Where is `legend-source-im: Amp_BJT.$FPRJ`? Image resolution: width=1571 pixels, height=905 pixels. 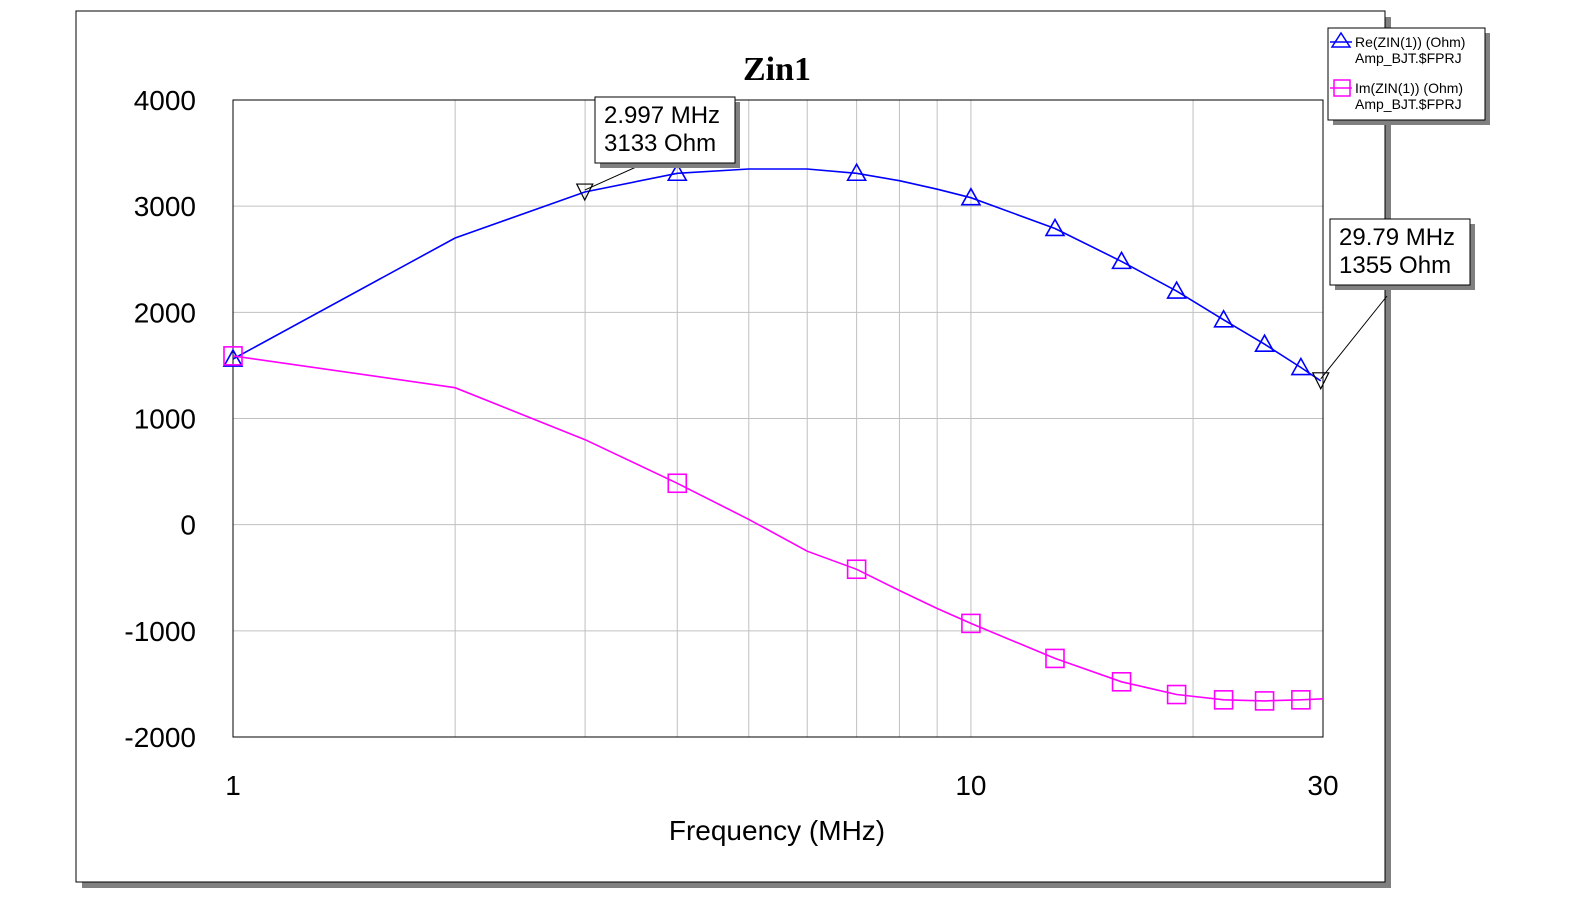
legend-source-im: Amp_BJT.$FPRJ is located at coordinates (1408, 104).